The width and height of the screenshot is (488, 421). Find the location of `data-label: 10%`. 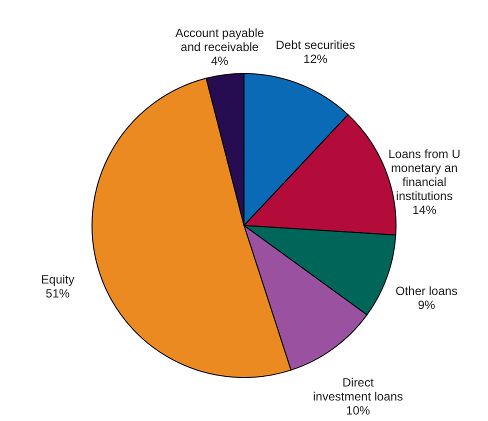

data-label: 10% is located at coordinates (358, 410).